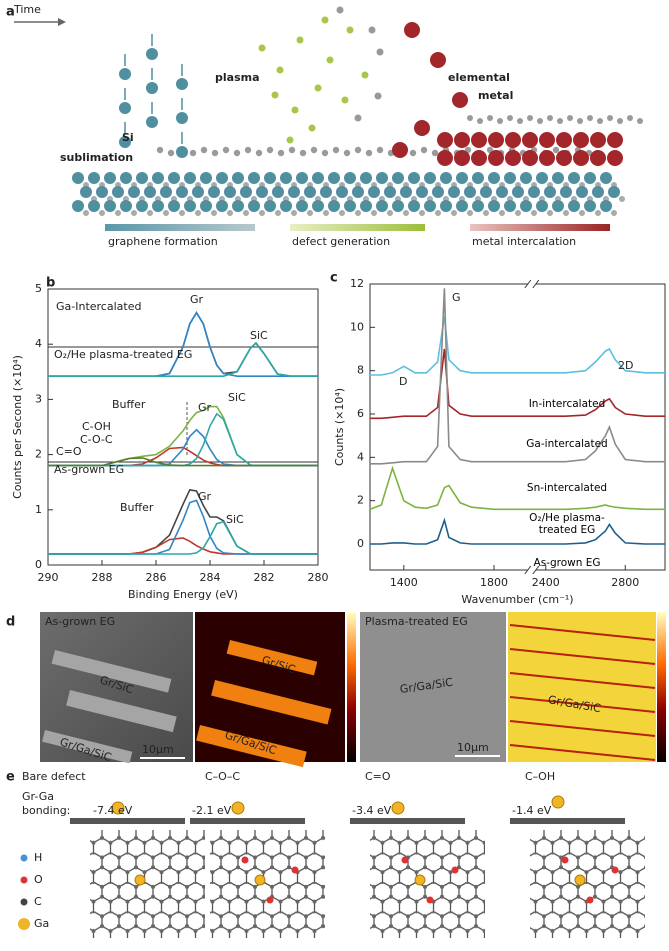 This screenshot has height=951, width=669. Describe the element at coordinates (17, 427) in the screenshot. I see `y-axis-label: Counts per Second (×10⁴)` at that location.